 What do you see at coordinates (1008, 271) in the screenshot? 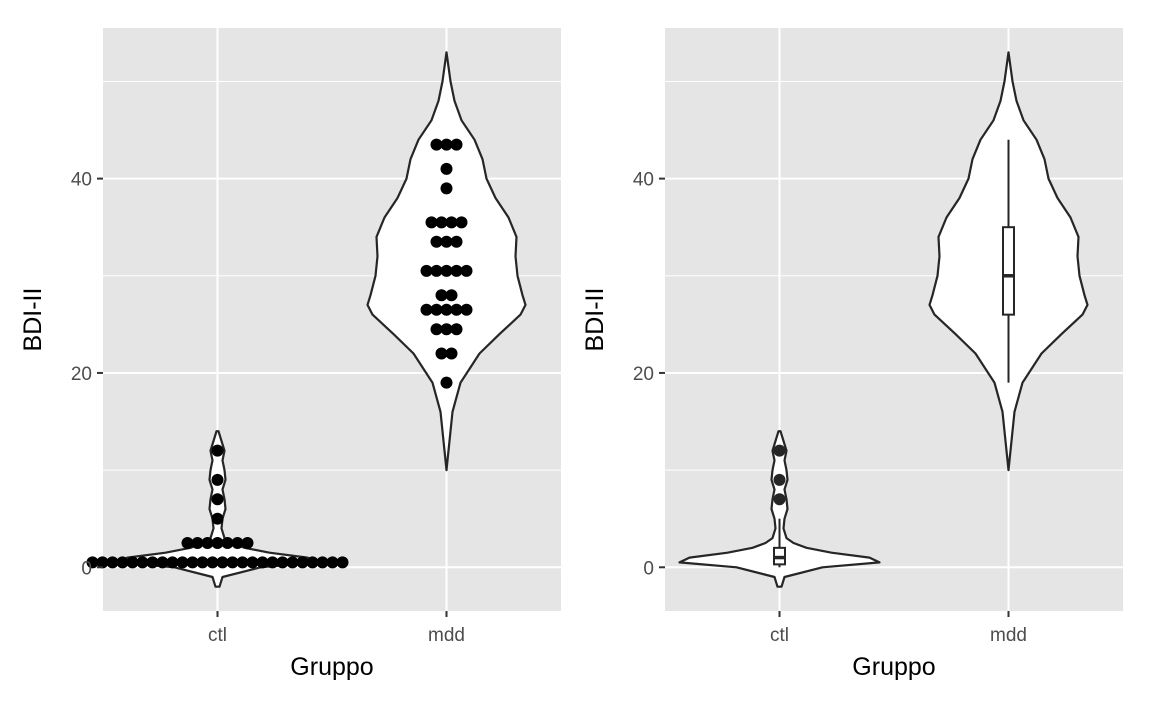
I see `box-mdd` at bounding box center [1008, 271].